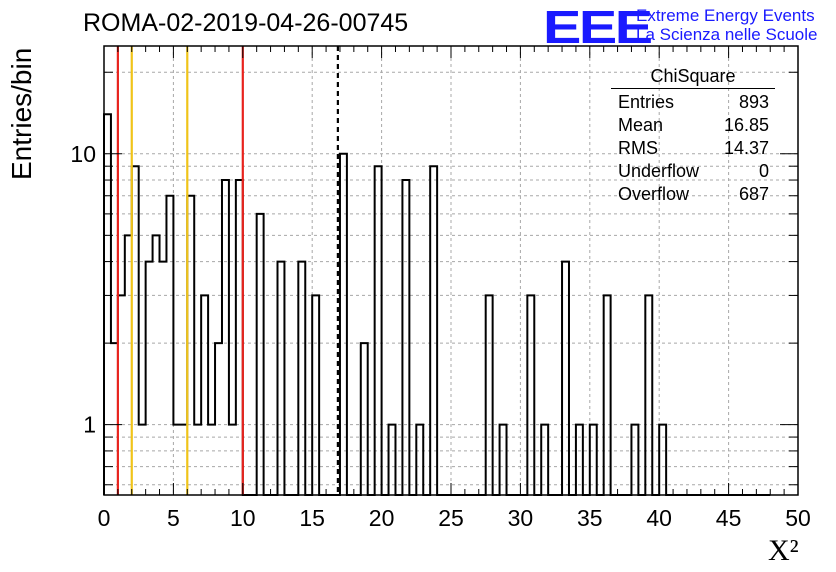  I want to click on x-tick-label: 25, so click(451, 518).